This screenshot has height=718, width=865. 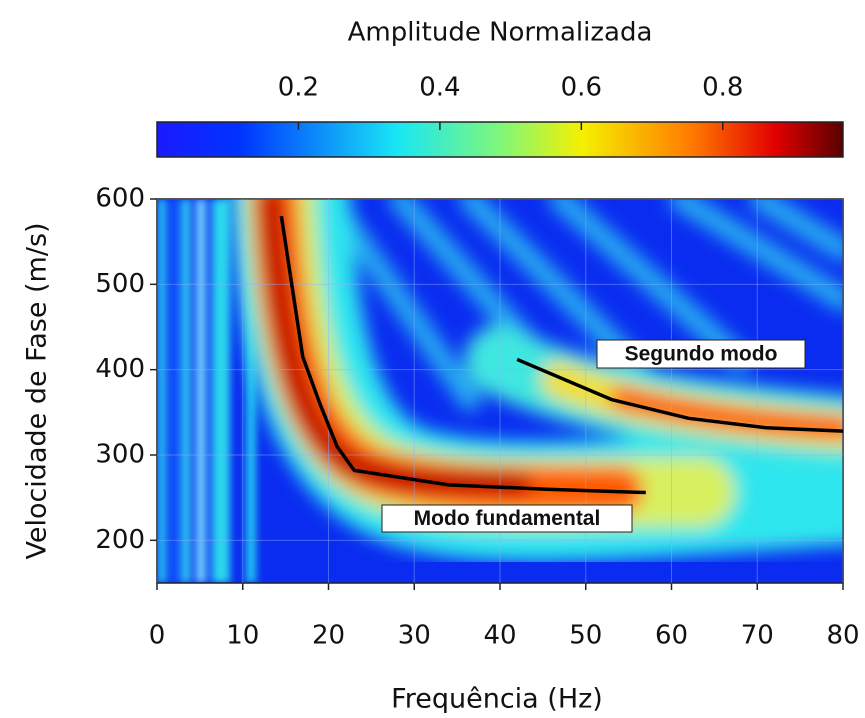 What do you see at coordinates (298, 88) in the screenshot?
I see `colorbar-tick-label: 0.2` at bounding box center [298, 88].